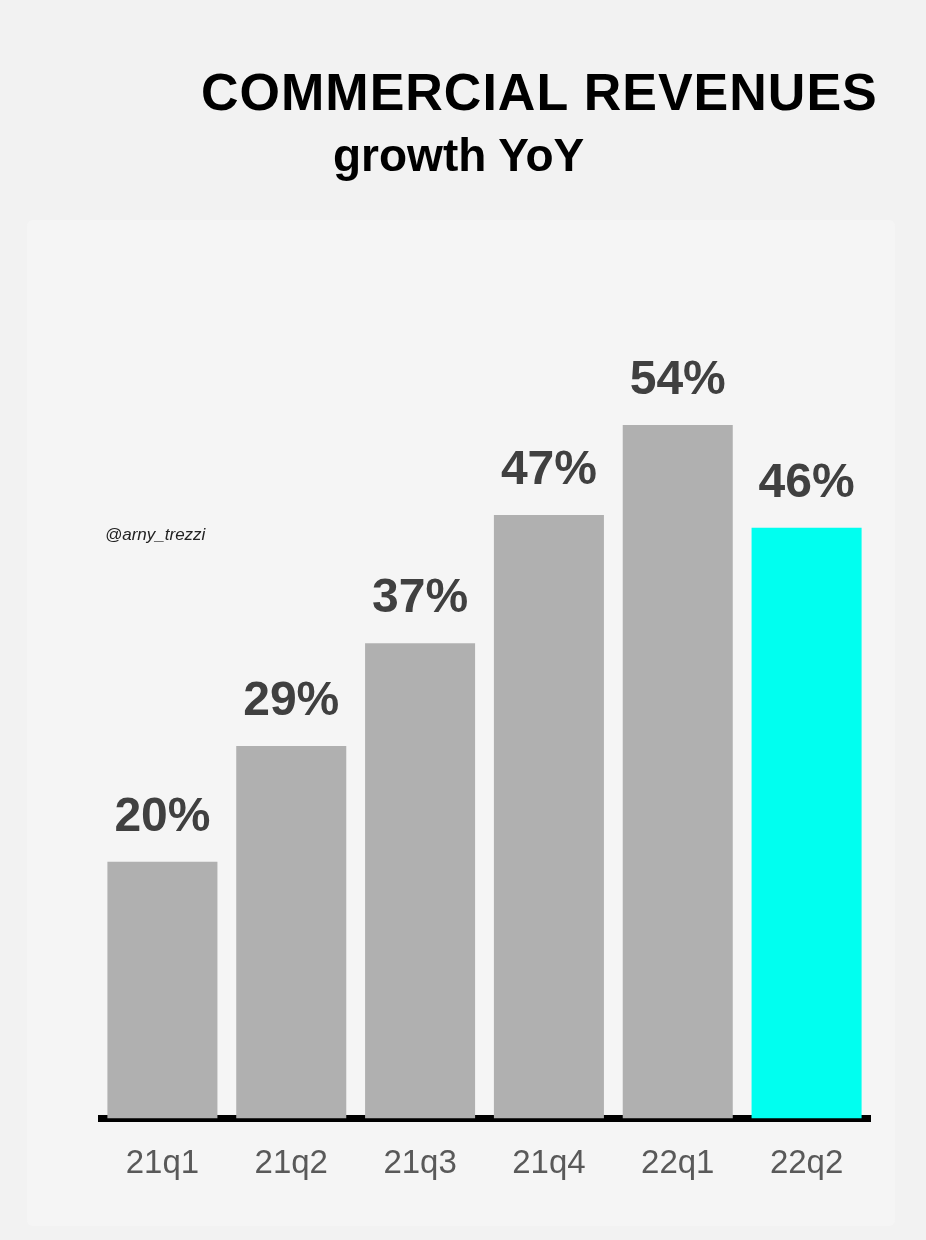  Describe the element at coordinates (677, 377) in the screenshot. I see `data-label: 54%` at that location.